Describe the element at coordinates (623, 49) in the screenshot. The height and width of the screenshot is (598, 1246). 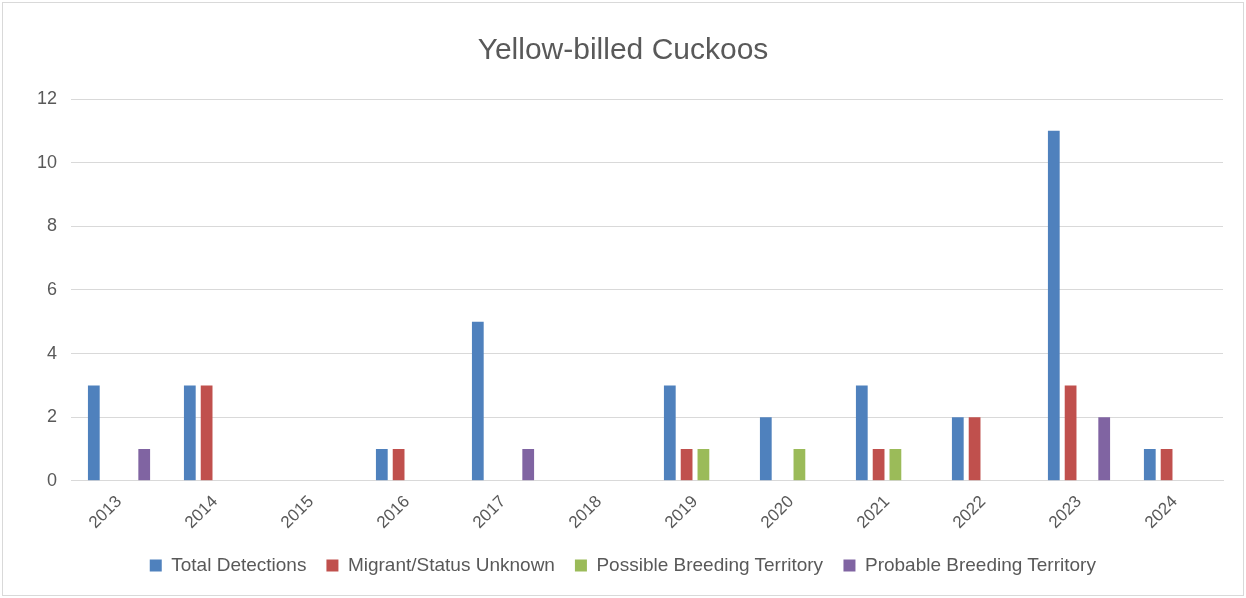
I see `chart-title: Yellow-billed Cuckoos` at that location.